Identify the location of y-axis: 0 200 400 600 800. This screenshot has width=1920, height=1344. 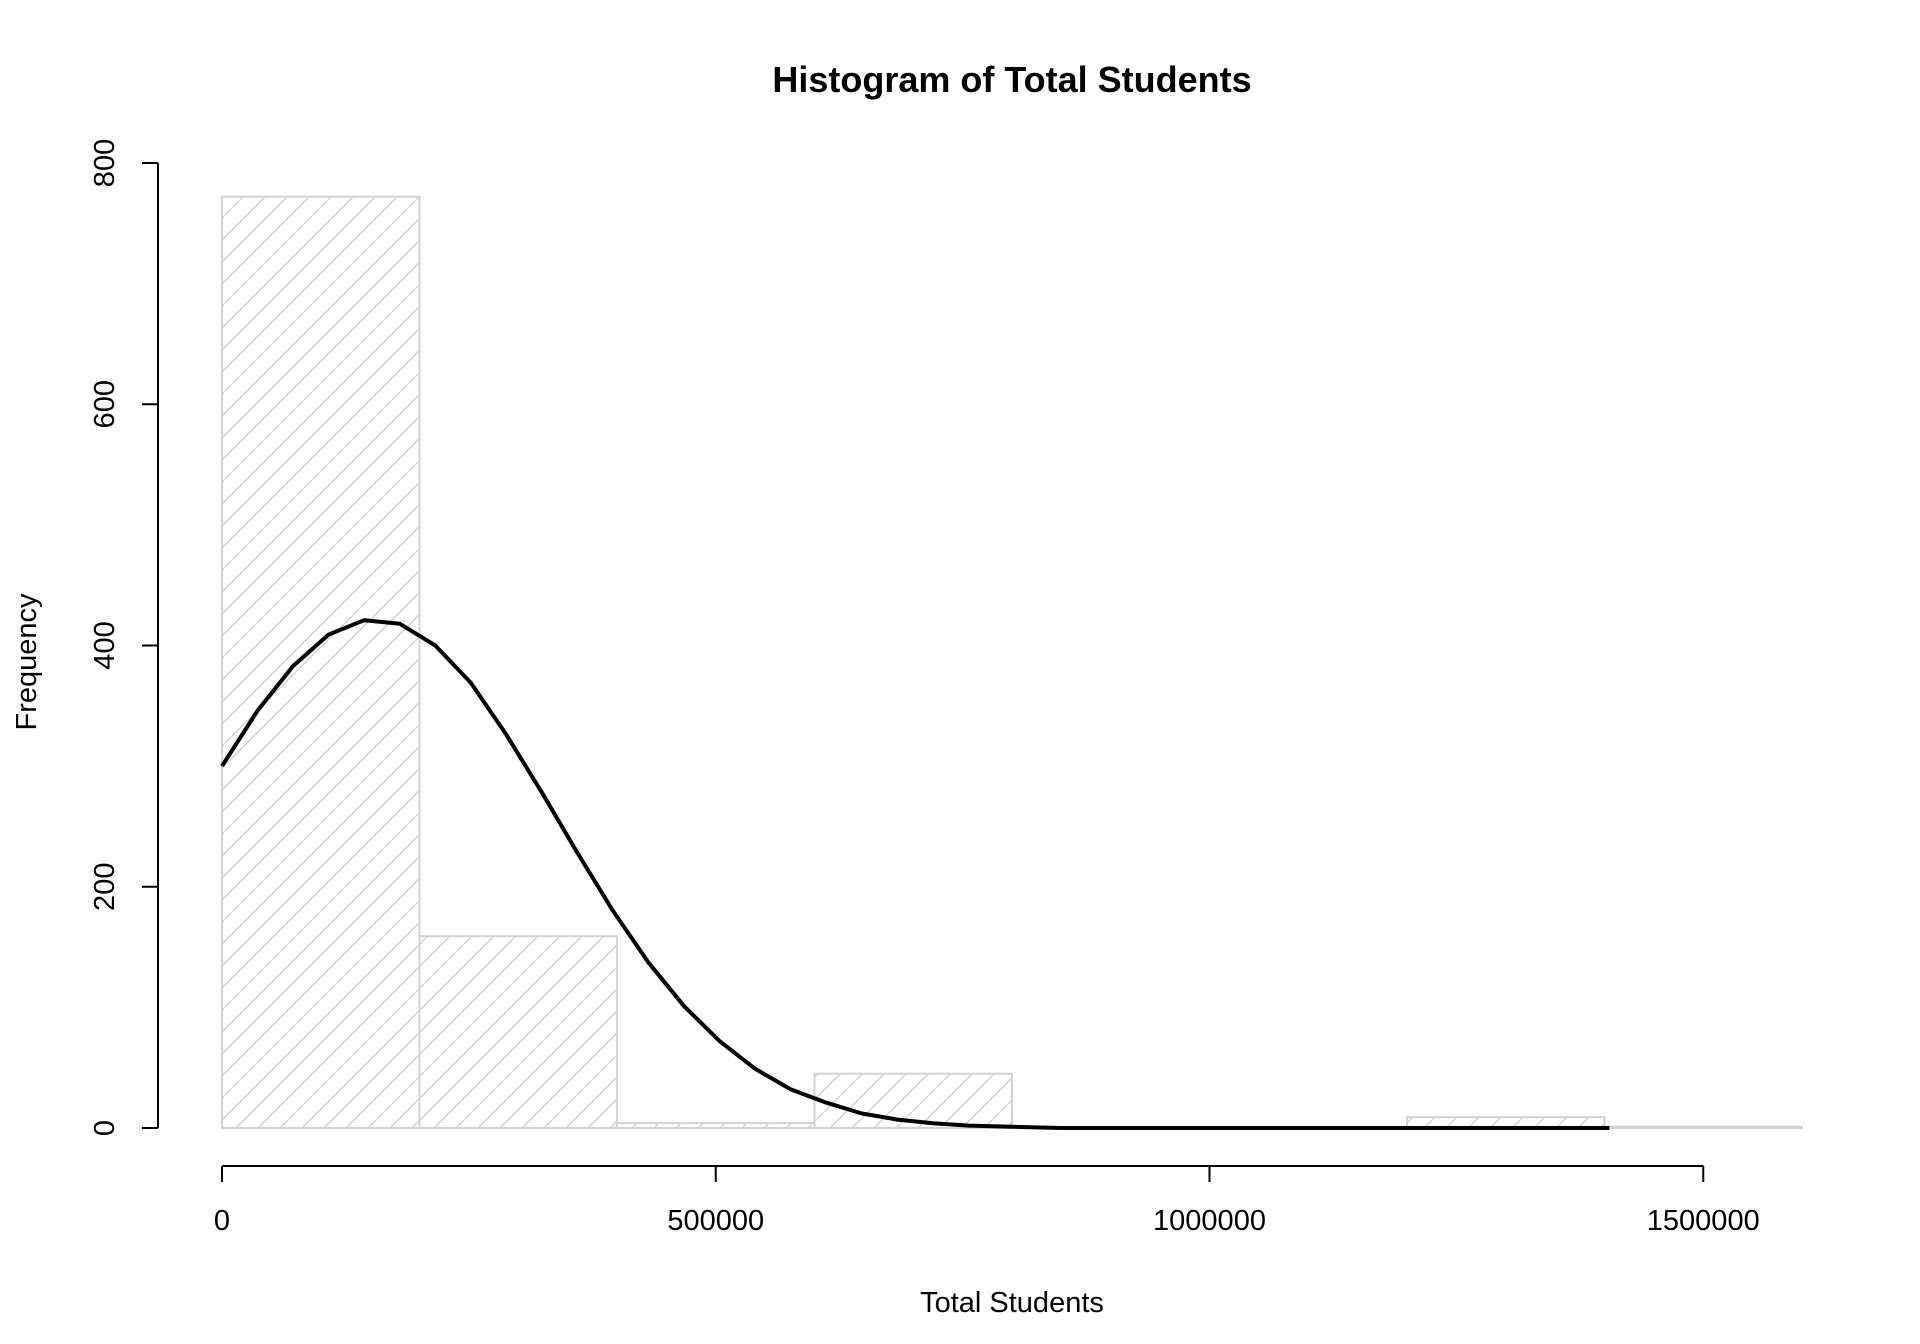
(124, 637).